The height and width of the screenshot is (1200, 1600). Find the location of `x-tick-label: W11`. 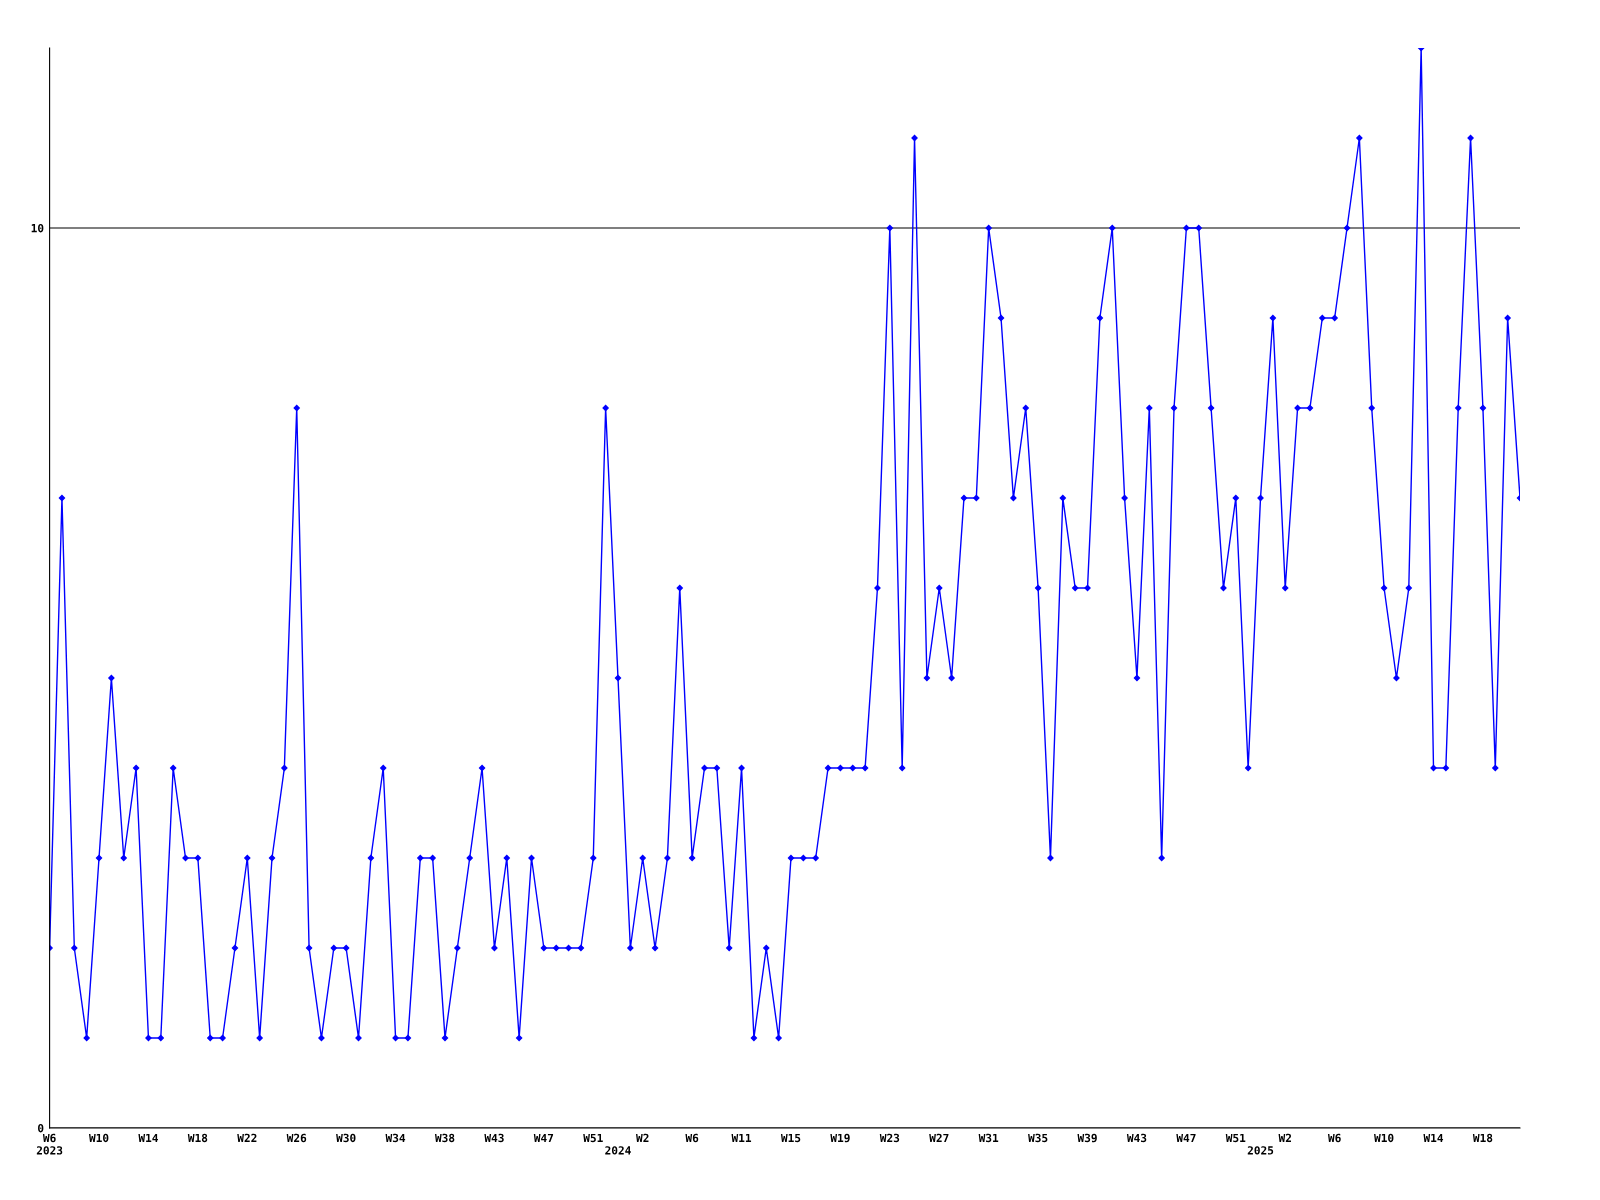

x-tick-label: W11 is located at coordinates (741, 1137).